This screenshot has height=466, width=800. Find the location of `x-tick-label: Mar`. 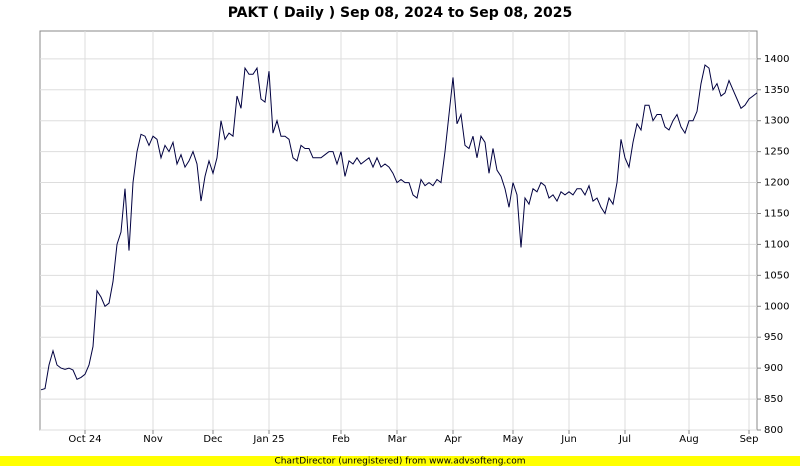

x-tick-label: Mar is located at coordinates (398, 439).